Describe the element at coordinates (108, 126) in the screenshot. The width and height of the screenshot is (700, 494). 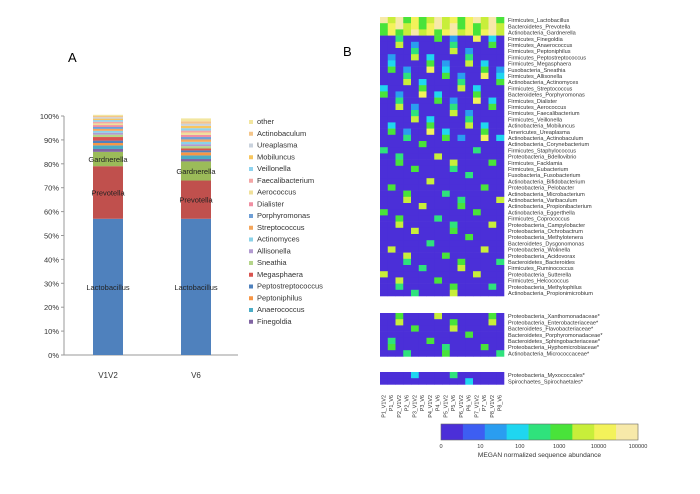
I see `bar-segment-dialister-v1v2` at that location.